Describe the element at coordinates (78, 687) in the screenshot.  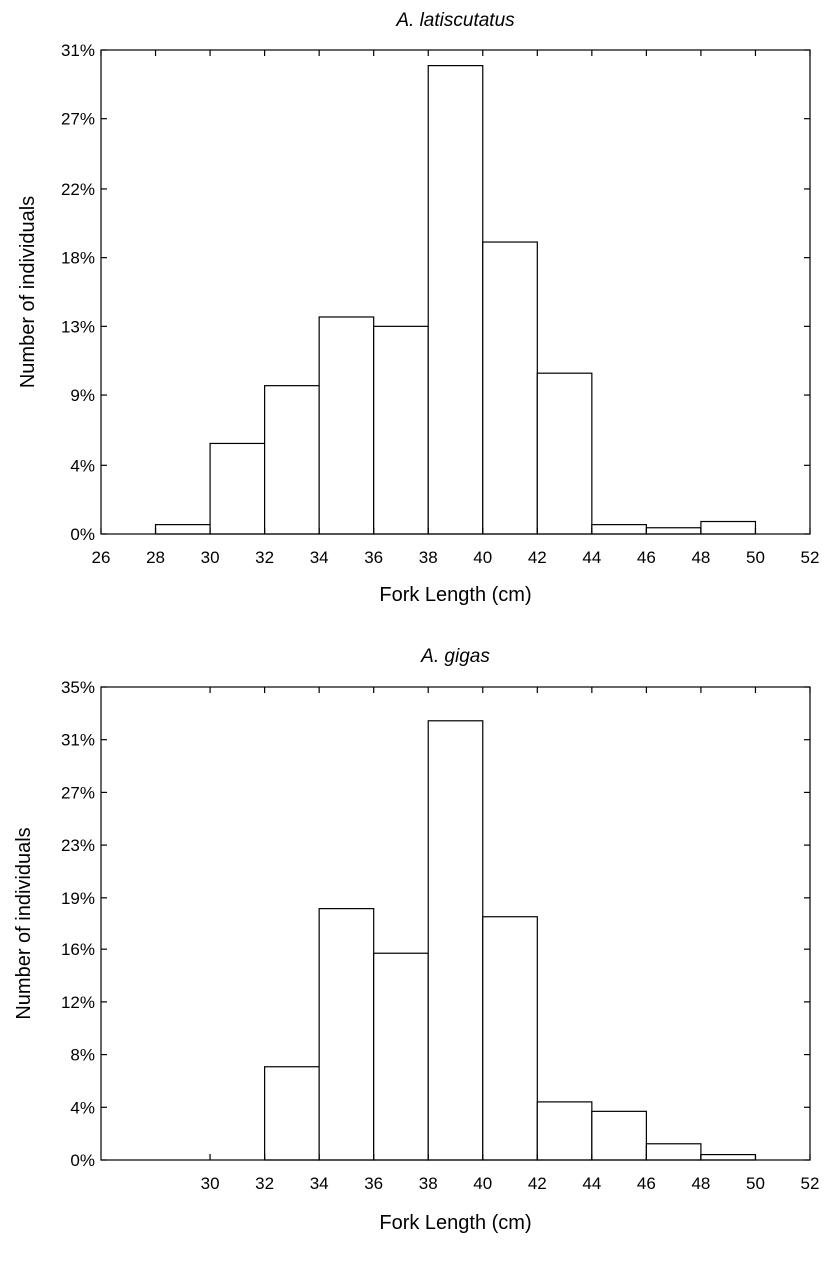
I see `y-tick-label: 35%` at that location.